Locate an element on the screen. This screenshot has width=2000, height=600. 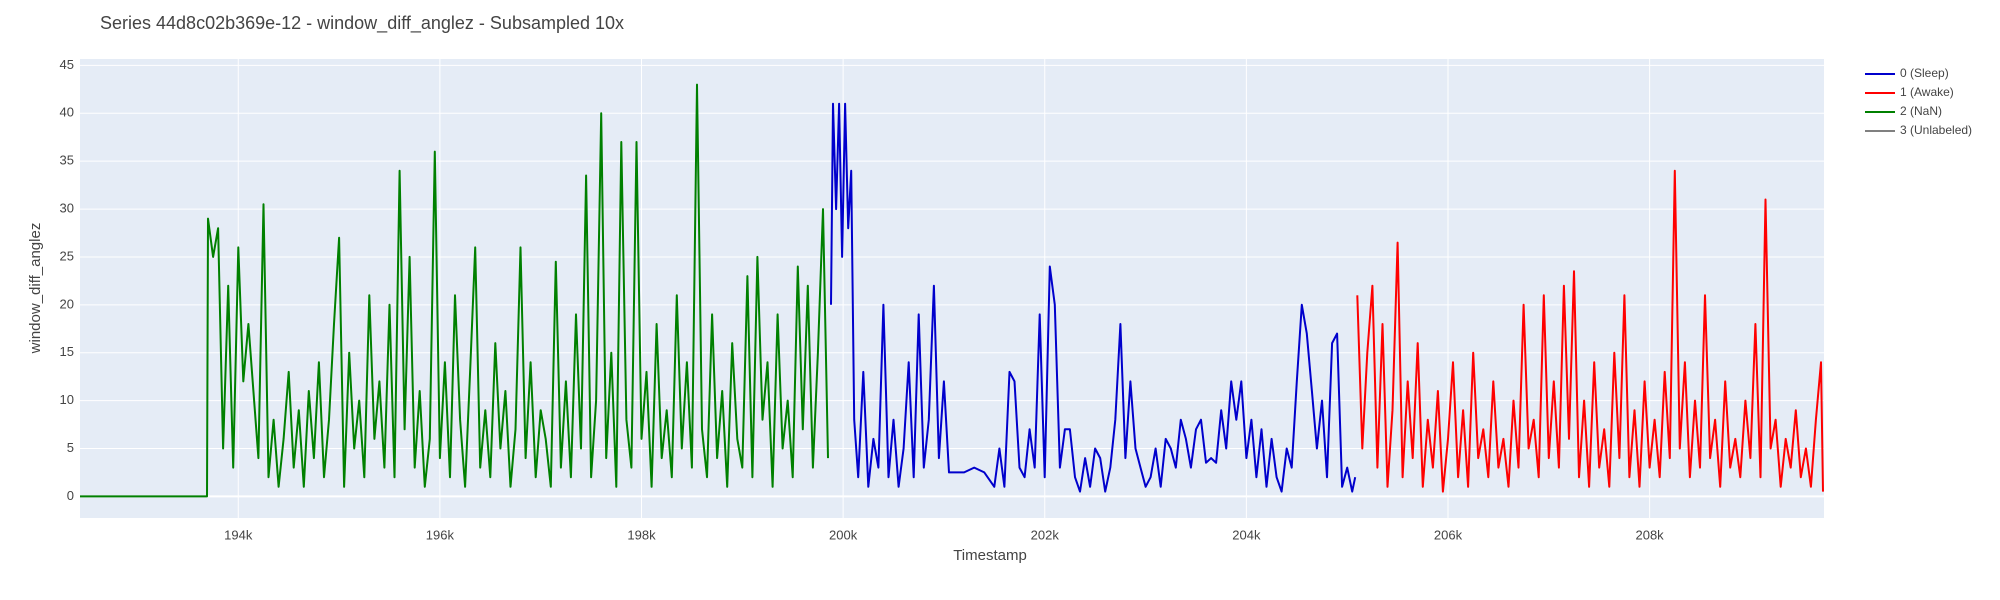
x-tick-label: 206k is located at coordinates (1448, 534).